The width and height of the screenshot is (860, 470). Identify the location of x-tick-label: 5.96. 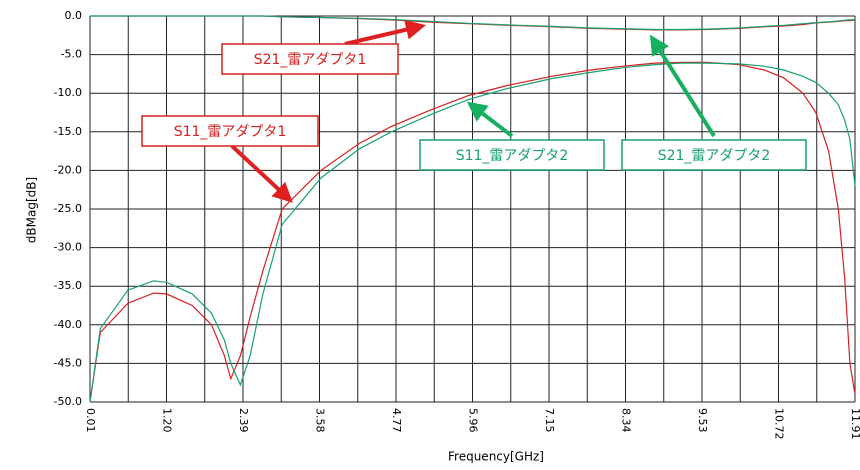
(473, 420).